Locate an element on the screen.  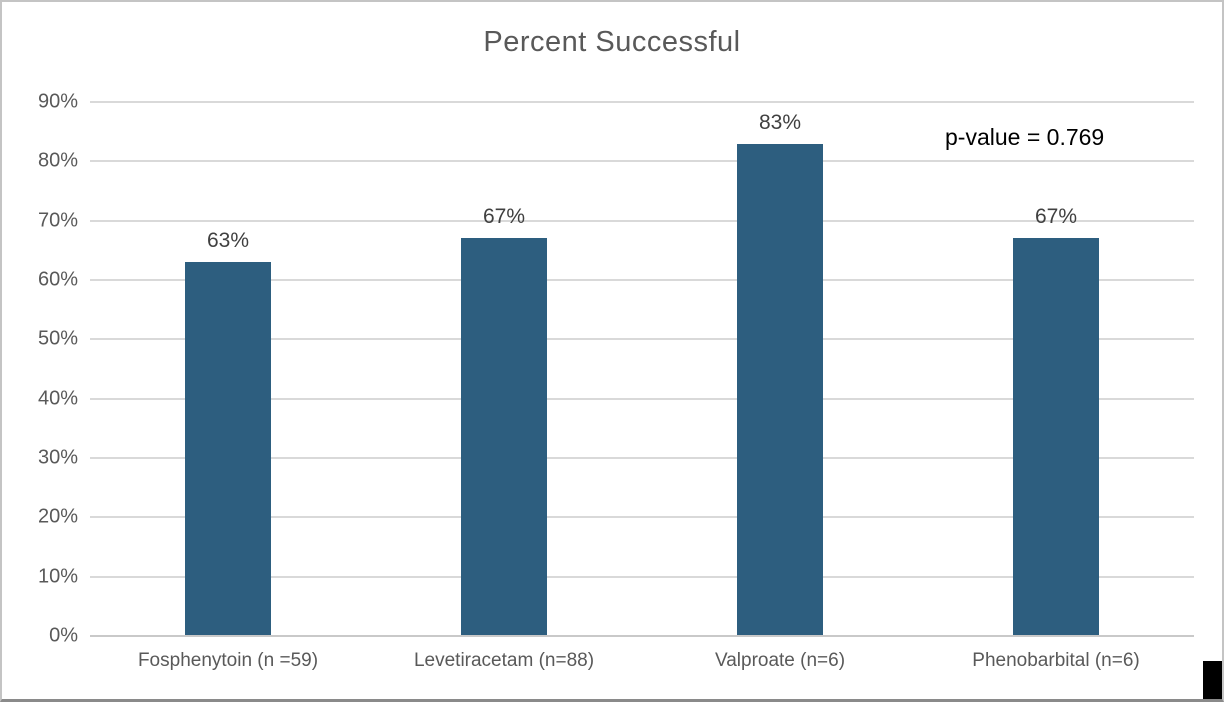
x-tick-label-1: Fosphenytoin (n =59) is located at coordinates (228, 660).